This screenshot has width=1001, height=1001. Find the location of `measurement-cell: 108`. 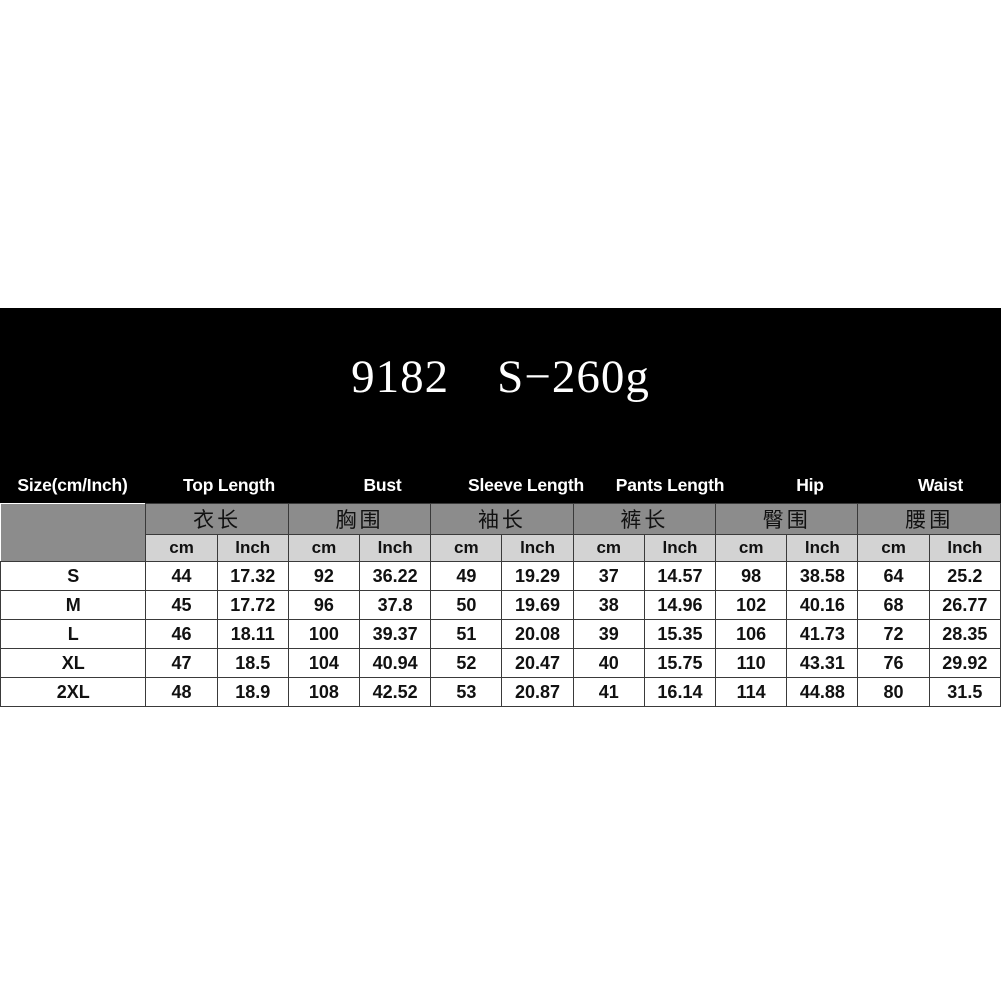

measurement-cell: 108 is located at coordinates (324, 692).